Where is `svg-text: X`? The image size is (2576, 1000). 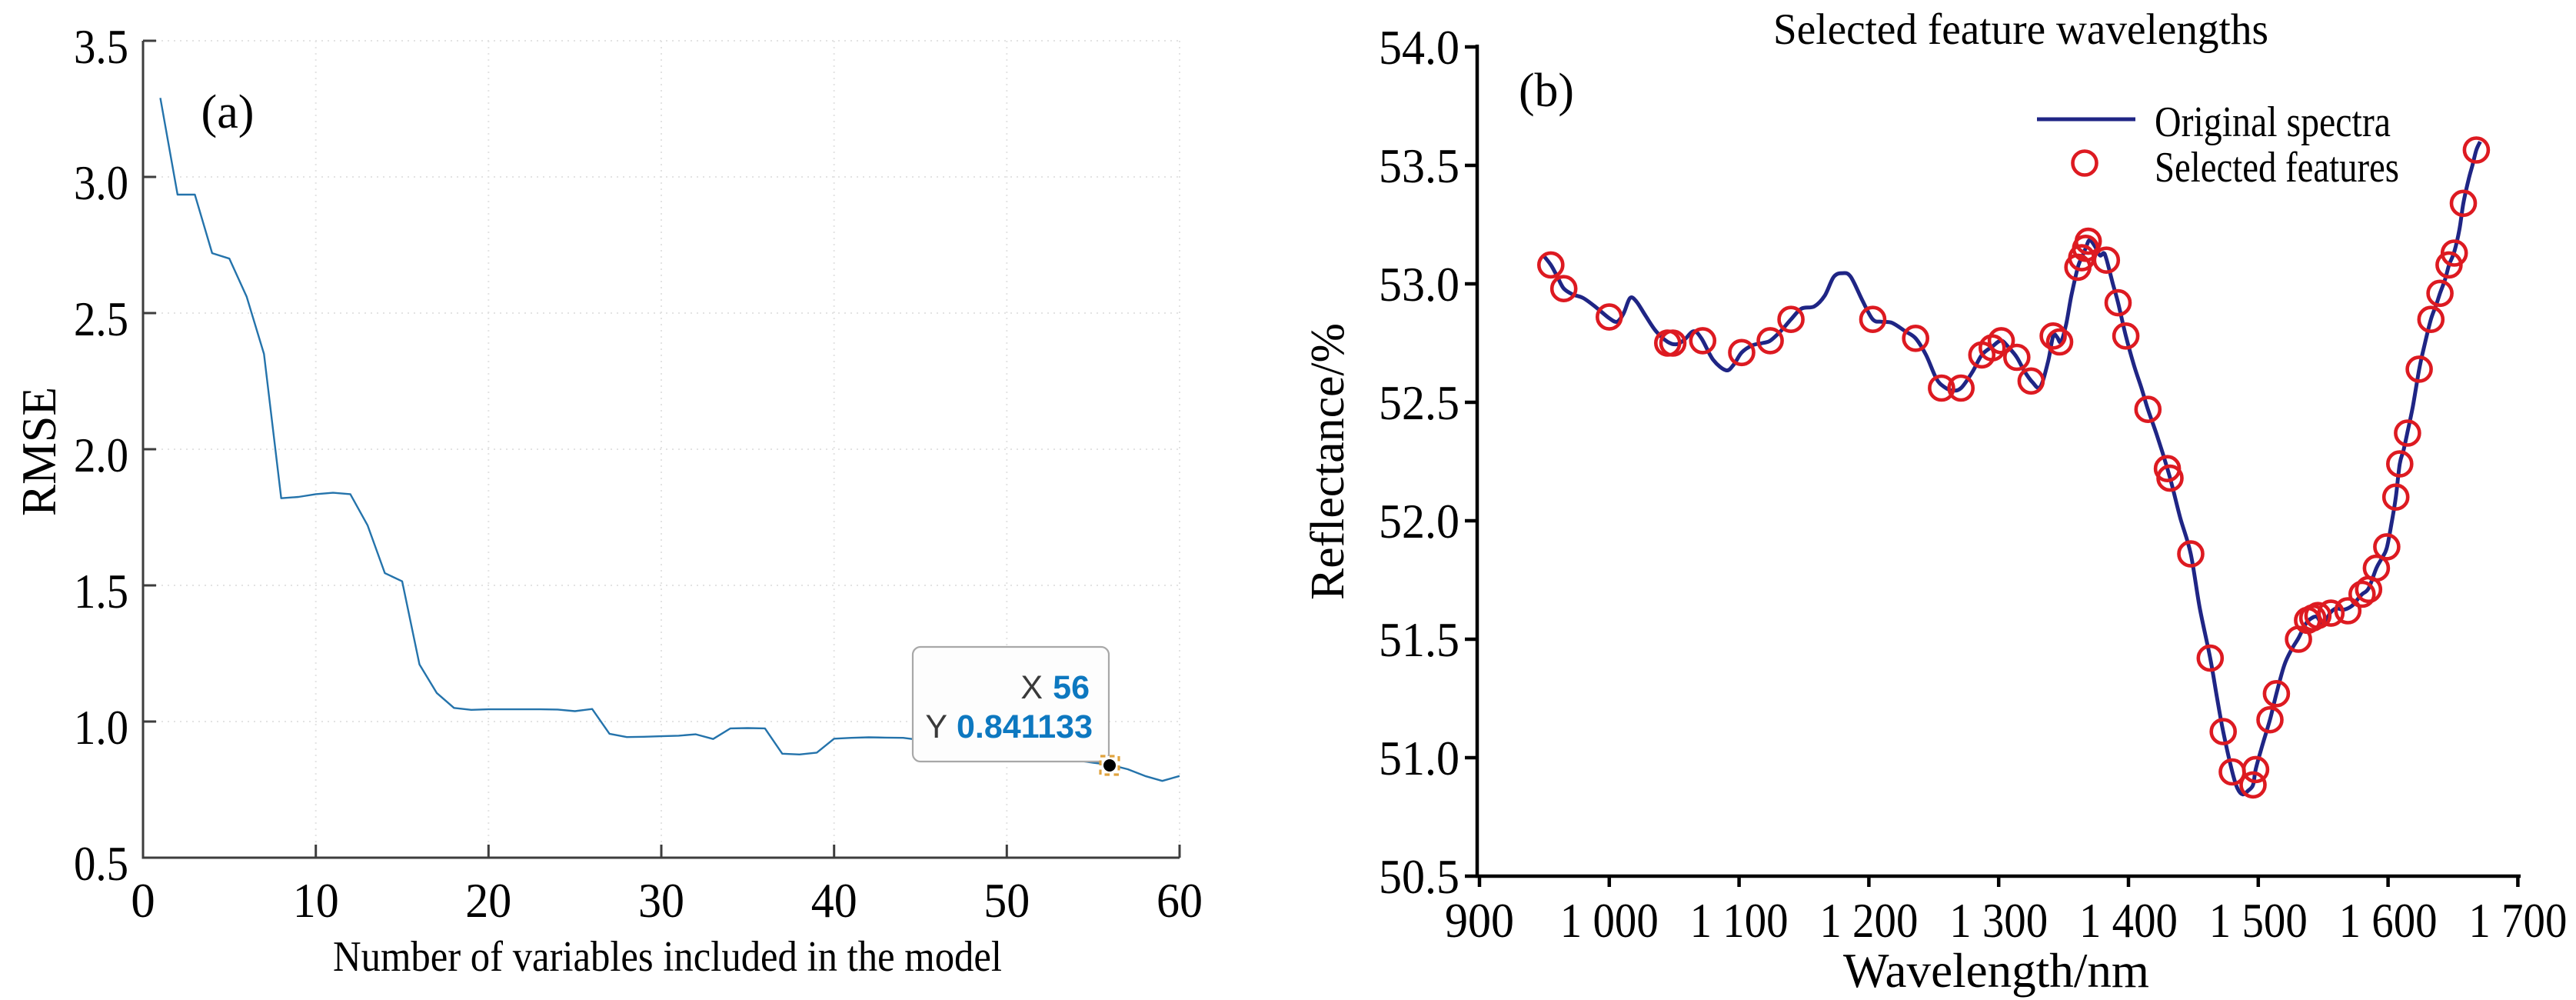 svg-text: X is located at coordinates (1031, 687).